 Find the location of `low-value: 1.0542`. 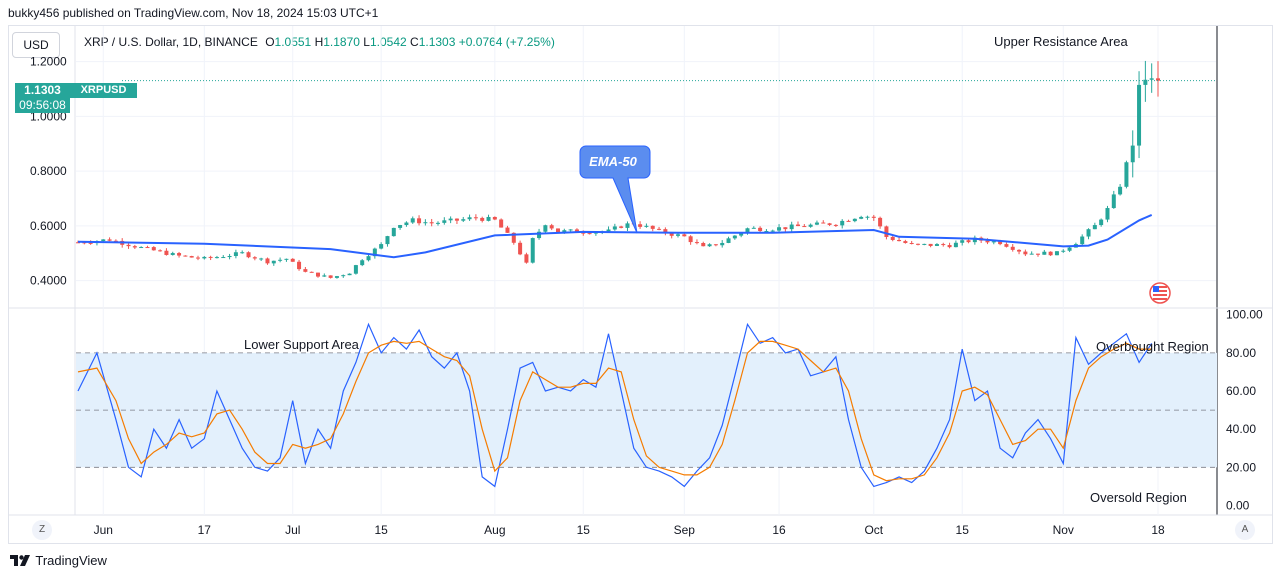

low-value: 1.0542 is located at coordinates (388, 42).